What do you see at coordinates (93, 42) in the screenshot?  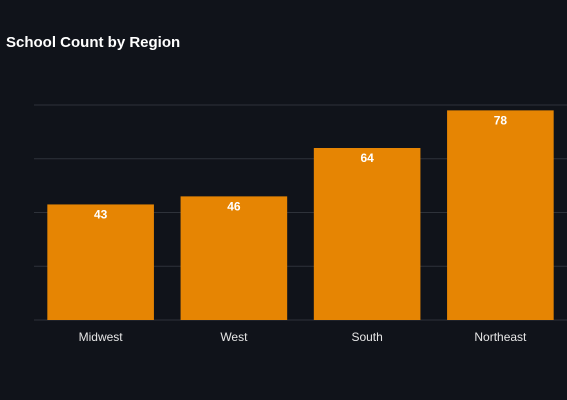 I see `chart-title: School Count by Region` at bounding box center [93, 42].